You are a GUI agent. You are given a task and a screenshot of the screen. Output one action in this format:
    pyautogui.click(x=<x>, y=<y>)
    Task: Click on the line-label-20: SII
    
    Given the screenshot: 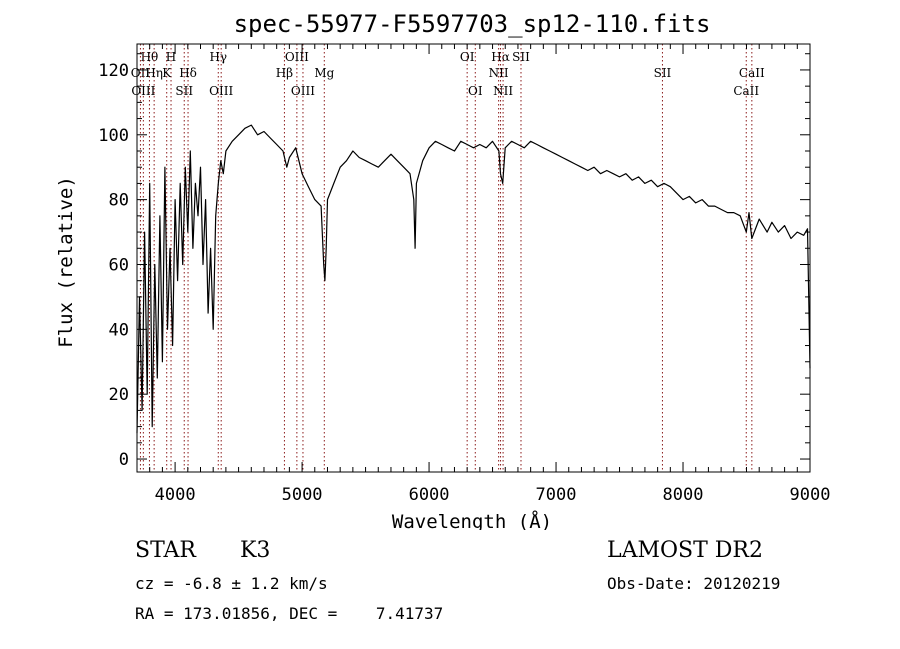 What is the action you would take?
    pyautogui.click(x=663, y=73)
    